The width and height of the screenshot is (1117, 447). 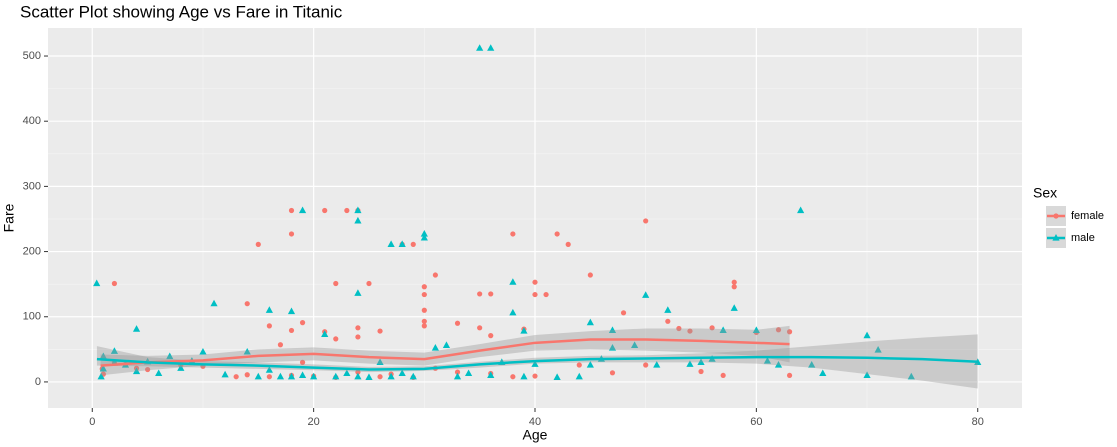 What do you see at coordinates (978, 422) in the screenshot?
I see `x-tick-label: 80` at bounding box center [978, 422].